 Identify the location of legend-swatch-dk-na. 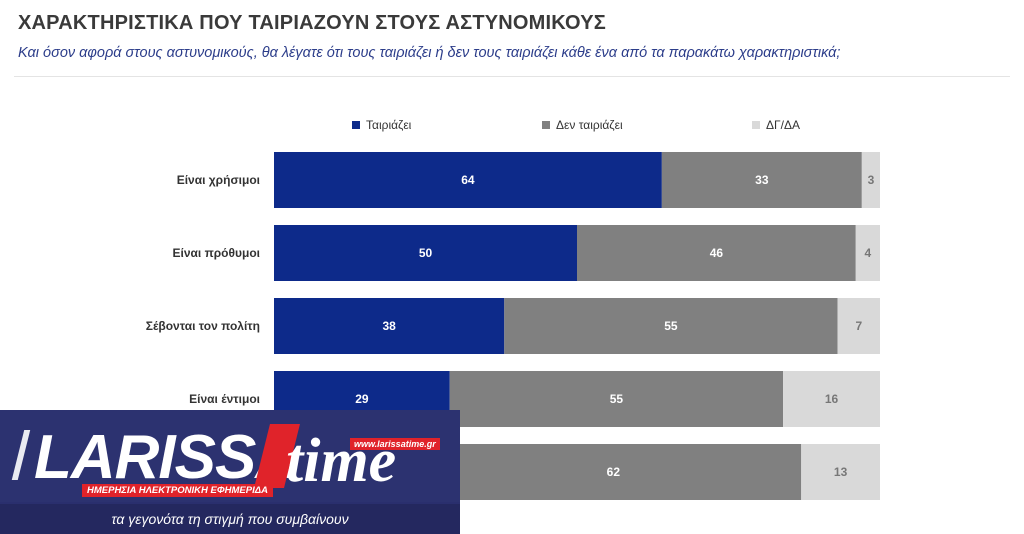
(756, 125).